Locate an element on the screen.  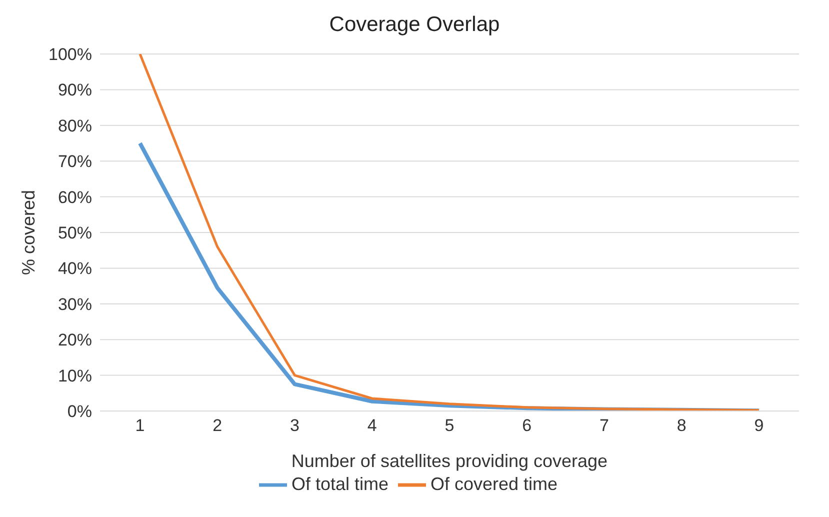
x-tick-label: 7 is located at coordinates (604, 426).